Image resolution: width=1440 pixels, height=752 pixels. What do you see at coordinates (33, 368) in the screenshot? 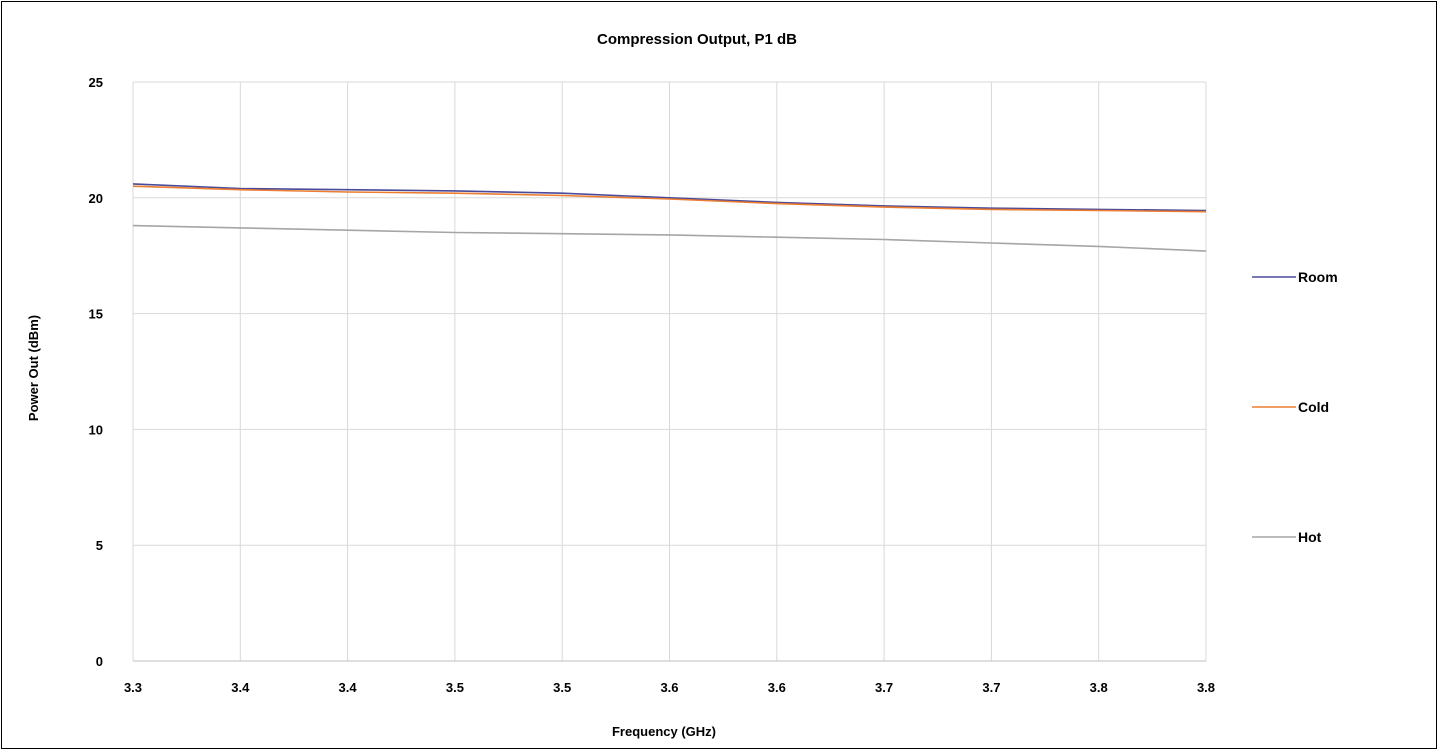
I see `y-axis-label: Power Out (dBm)` at bounding box center [33, 368].